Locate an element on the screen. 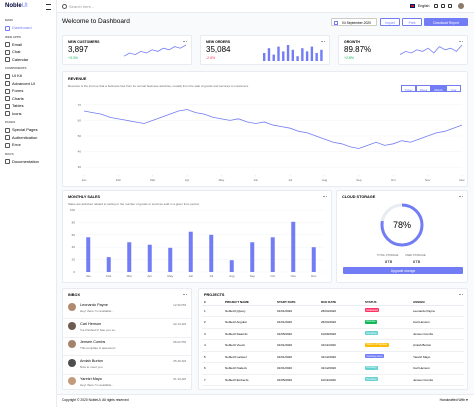 The image size is (474, 407). stat-card: NEW CUSTOMERS 3,897 +3.3% is located at coordinates (127, 50).